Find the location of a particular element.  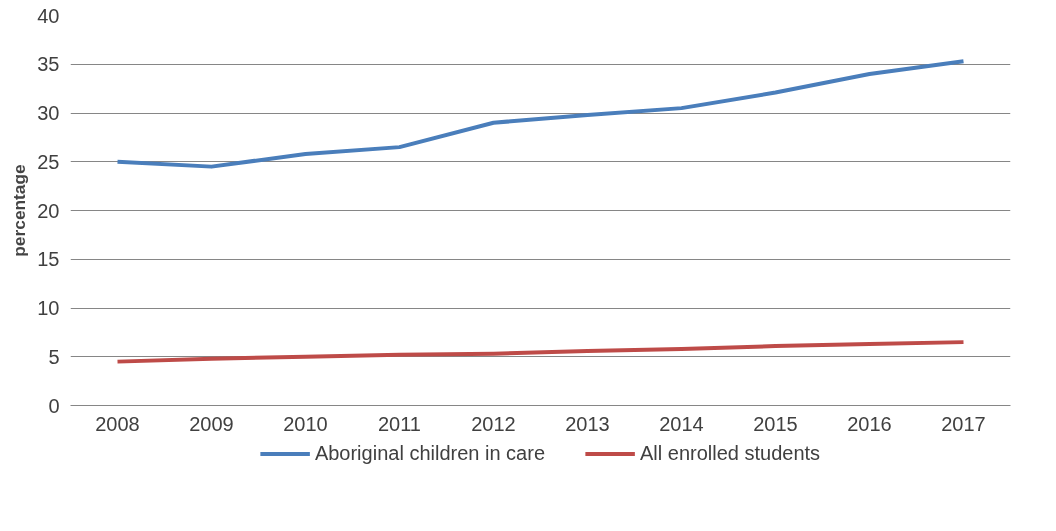

x-tick-label: 2015 is located at coordinates (775, 423).